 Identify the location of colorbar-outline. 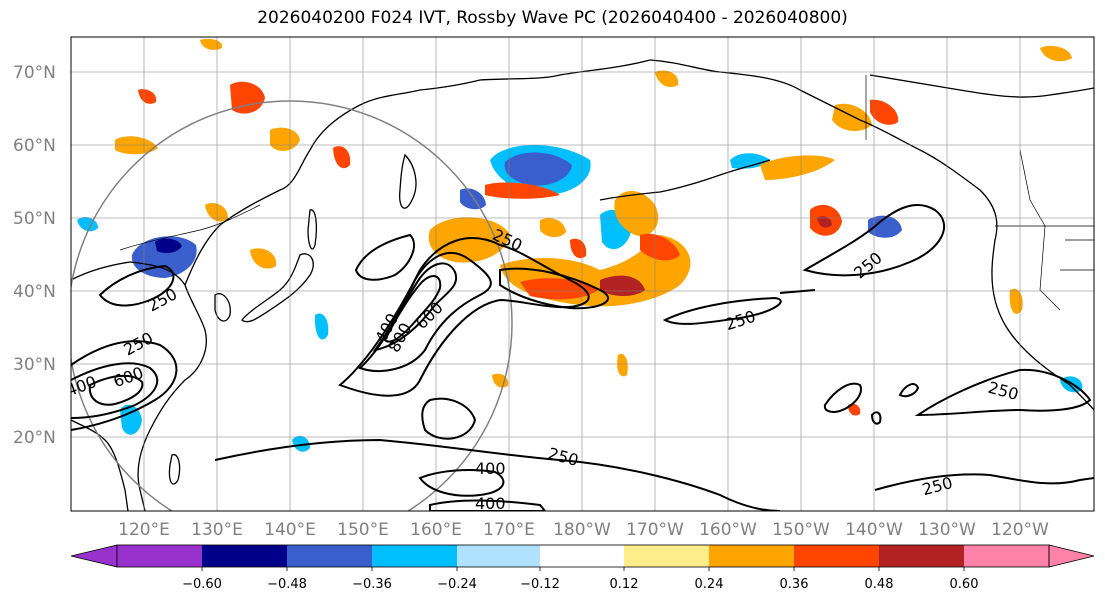
(583, 556).